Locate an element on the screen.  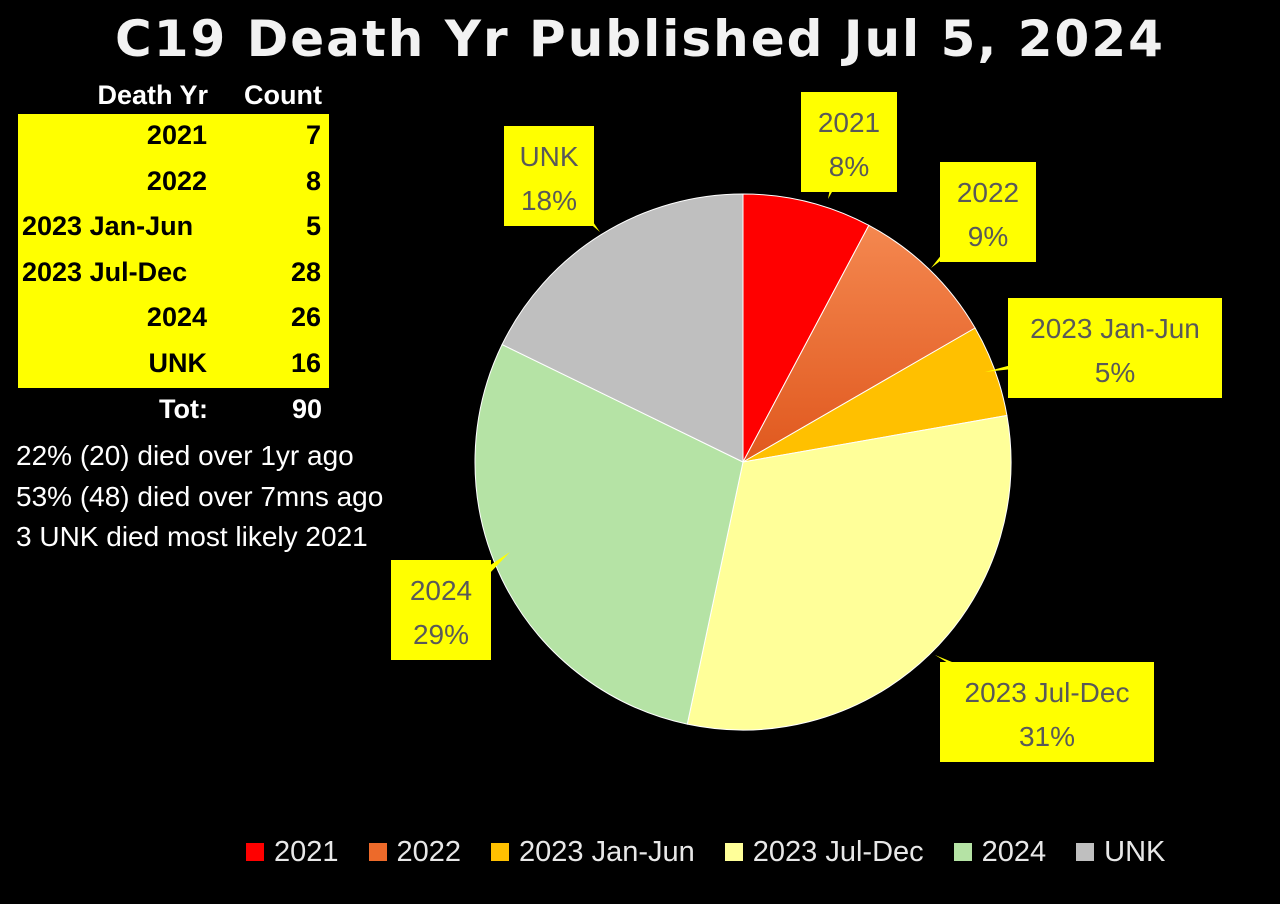
legend-item: 2023 Jul-Dec is located at coordinates (824, 852).